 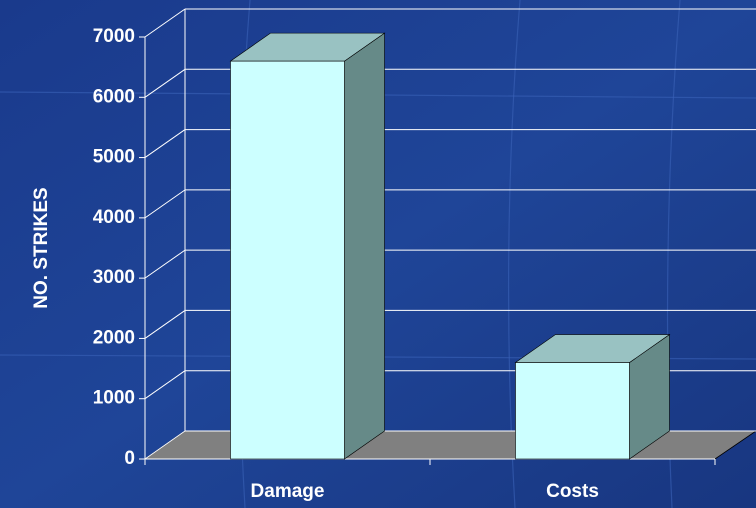 I want to click on y-tick-label: 3000, so click(x=114, y=277).